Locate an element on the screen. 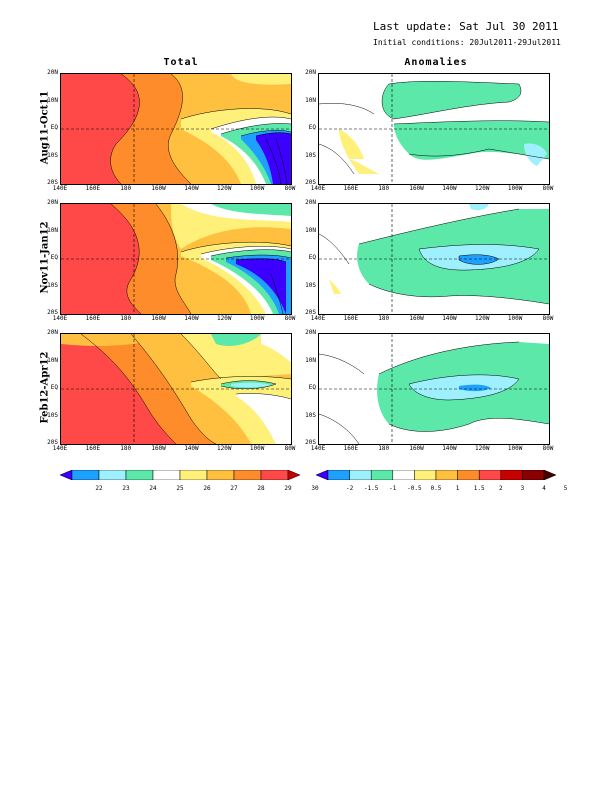 The image size is (600, 800). colorbar-tick-label: 1.5 is located at coordinates (479, 488).